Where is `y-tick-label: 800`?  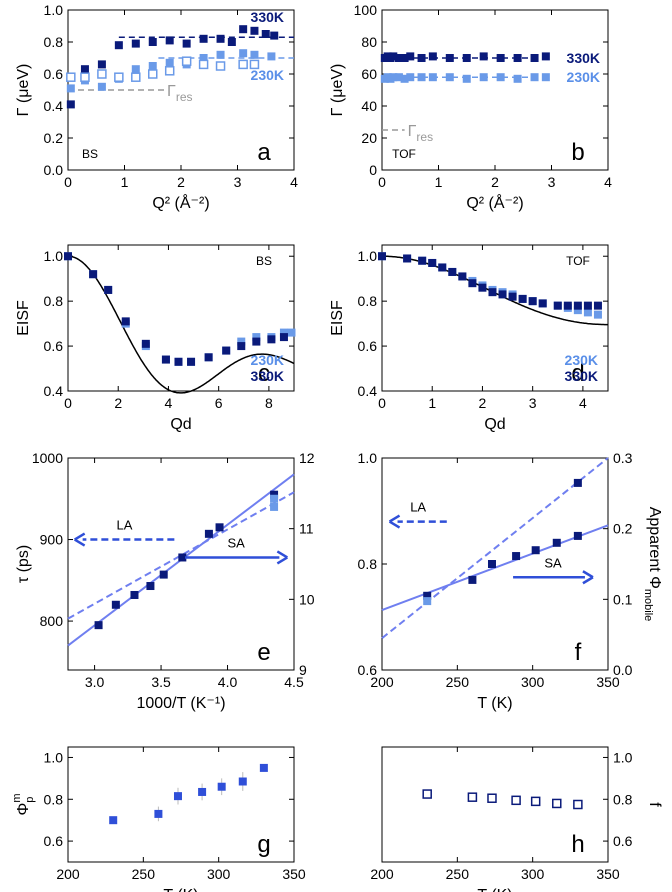 y-tick-label: 800 is located at coordinates (52, 621).